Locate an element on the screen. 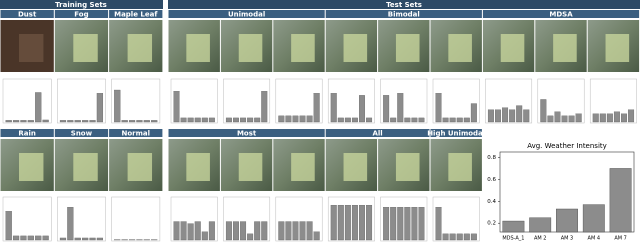 This screenshot has height=250, width=640. y-tick-label: 0.2 is located at coordinates (491, 224).